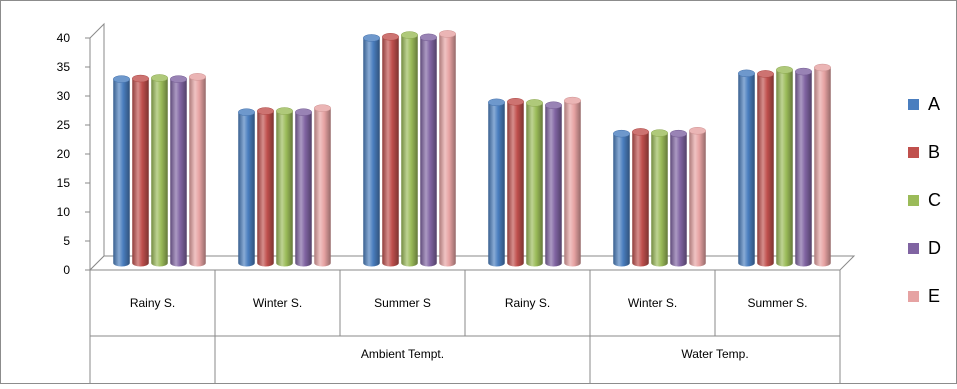  What do you see at coordinates (66, 270) in the screenshot?
I see `y-tick-label: 0` at bounding box center [66, 270].